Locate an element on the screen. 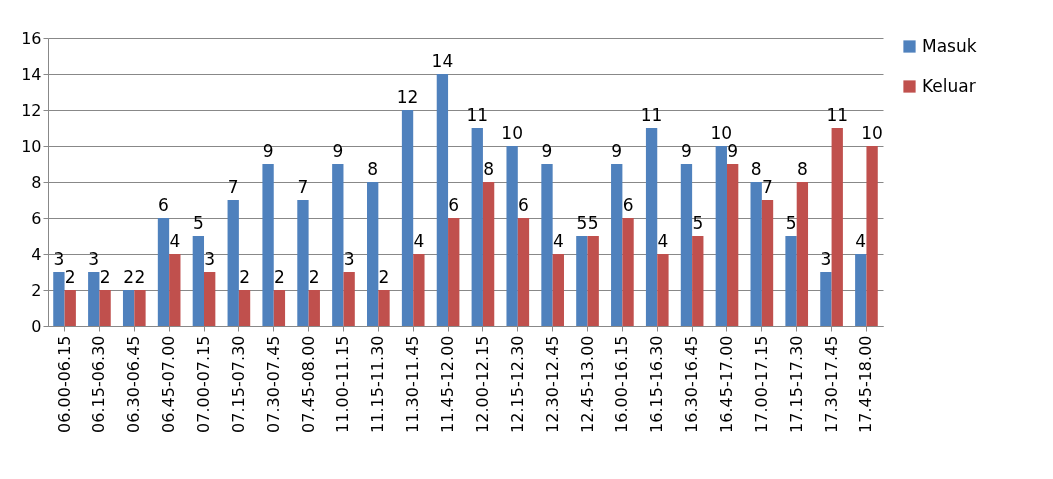 The width and height of the screenshot is (1053, 479). y-tick-label: 16 is located at coordinates (31, 38).